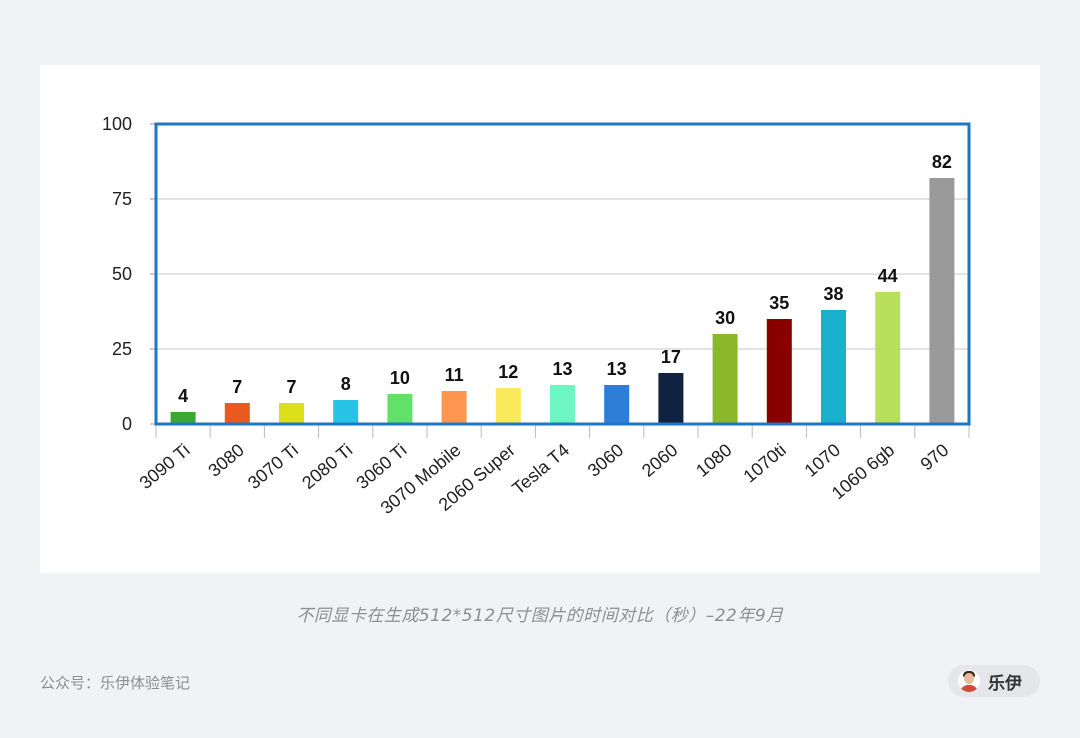 The image size is (1080, 738). I want to click on x-tick-label: 3060, so click(606, 460).